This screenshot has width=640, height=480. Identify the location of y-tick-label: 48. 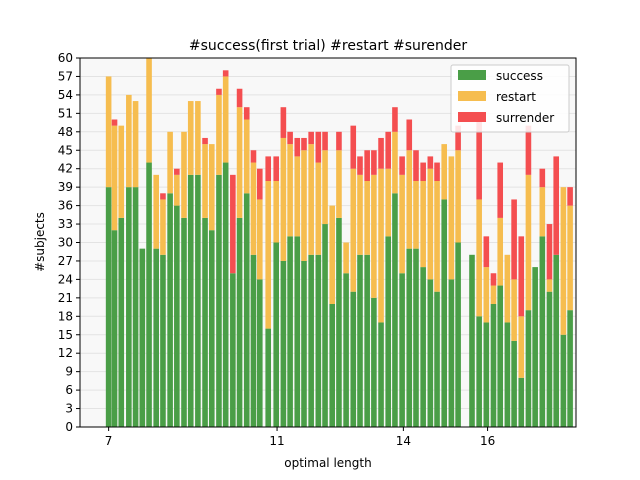
(65, 132).